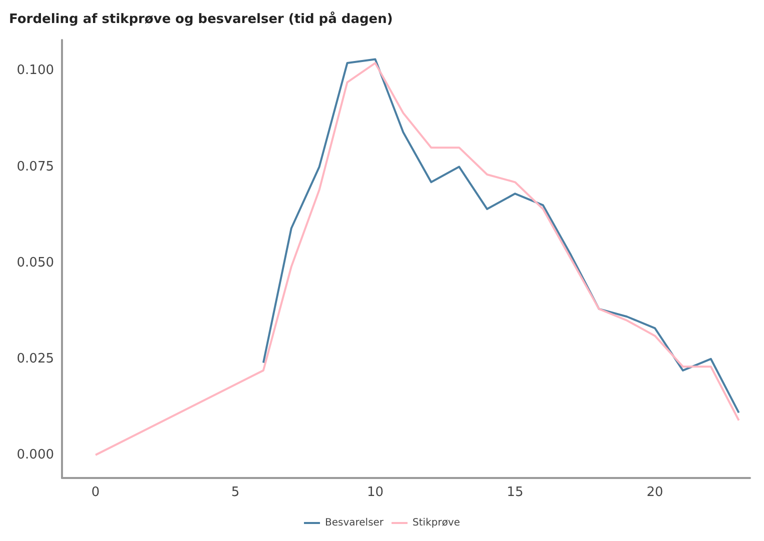 The height and width of the screenshot is (541, 764). Describe the element at coordinates (35, 262) in the screenshot. I see `y-tick-label: 0.050` at that location.